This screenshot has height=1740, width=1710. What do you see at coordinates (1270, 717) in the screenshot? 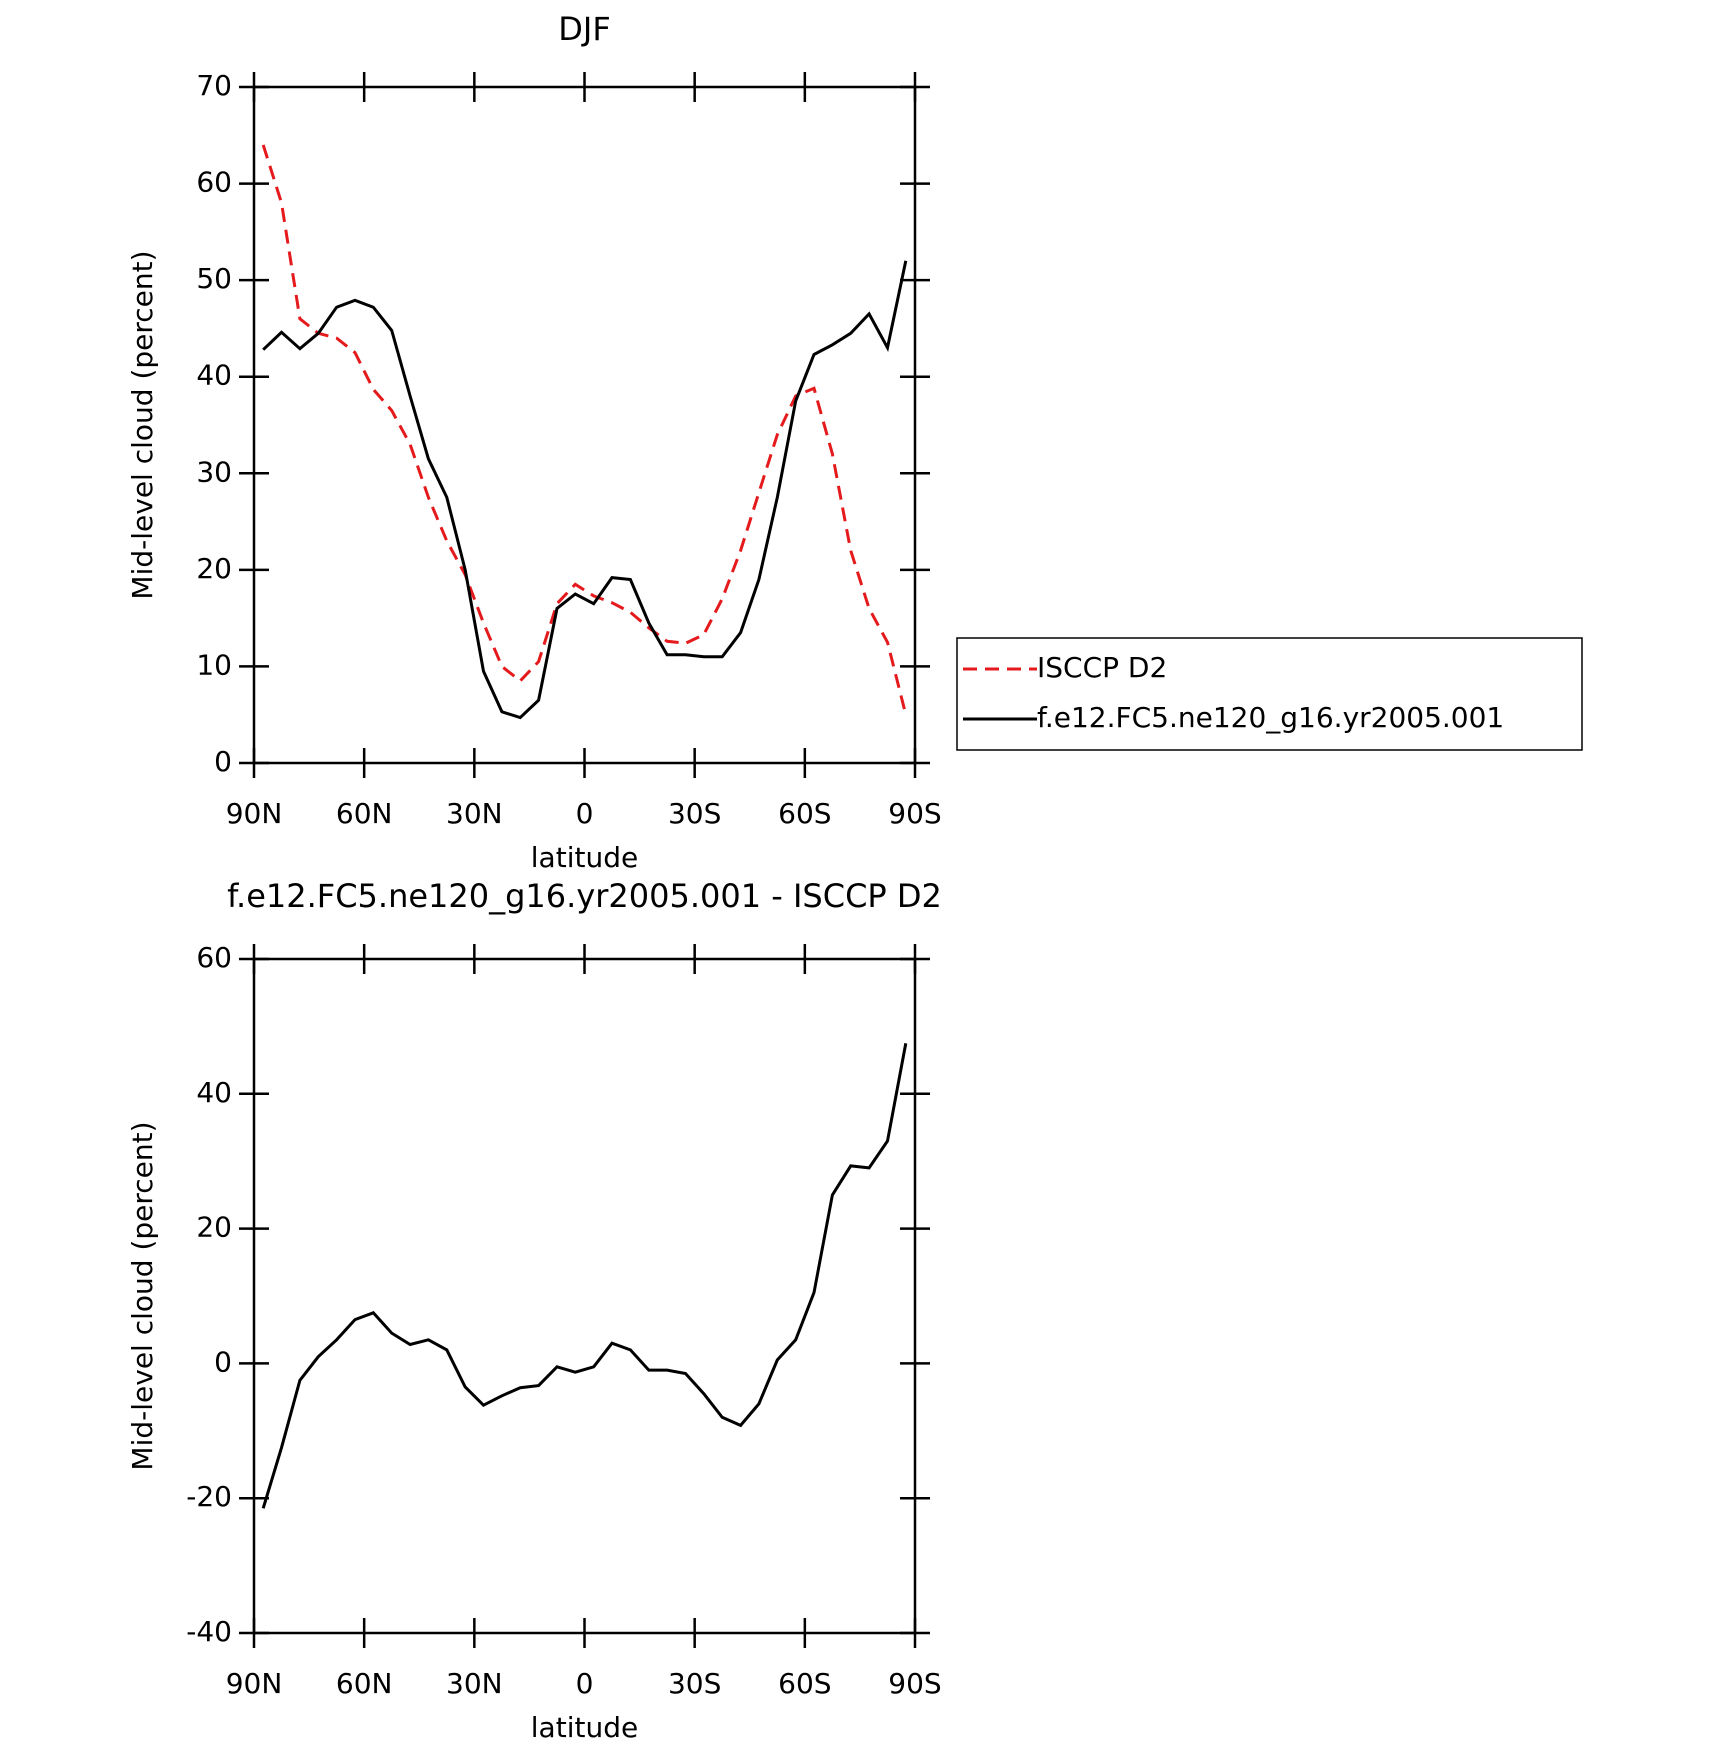
I see `legend-label: f.e12.FC5.ne120_g16.yr2005.001` at bounding box center [1270, 717].